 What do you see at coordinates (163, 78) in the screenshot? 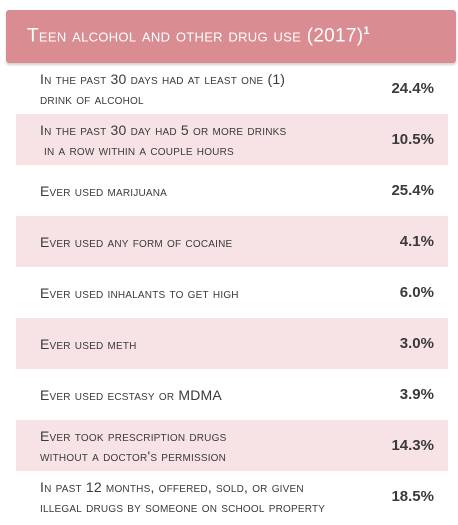
I see `row-label-line: In the past 30 days had at least one (1)` at bounding box center [163, 78].